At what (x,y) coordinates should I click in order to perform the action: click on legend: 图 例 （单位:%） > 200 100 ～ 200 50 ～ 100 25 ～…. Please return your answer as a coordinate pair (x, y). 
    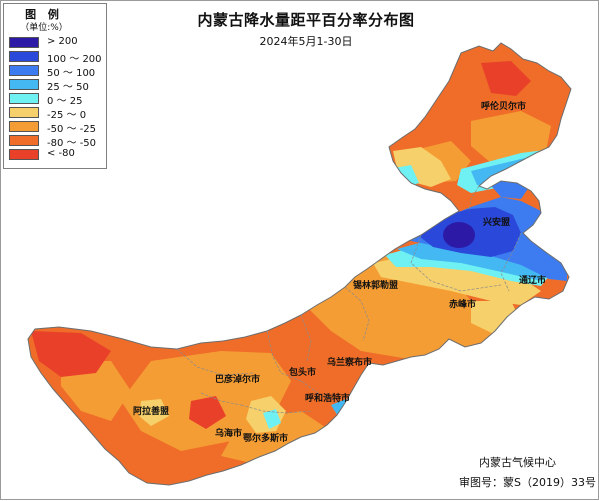
    Looking at the image, I should click on (55, 86).